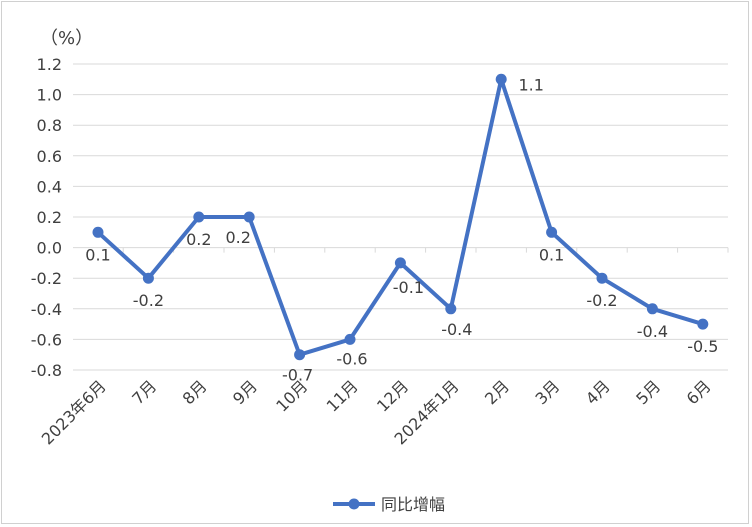 This screenshot has width=752, height=527. Describe the element at coordinates (497, 392) in the screenshot. I see `x-tick-label: 2月` at that location.